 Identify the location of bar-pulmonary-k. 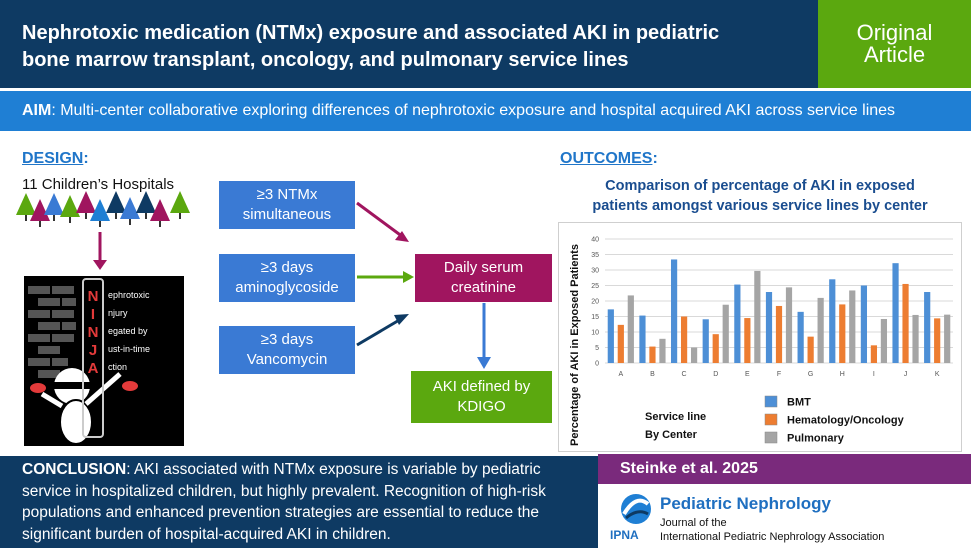
(947, 338).